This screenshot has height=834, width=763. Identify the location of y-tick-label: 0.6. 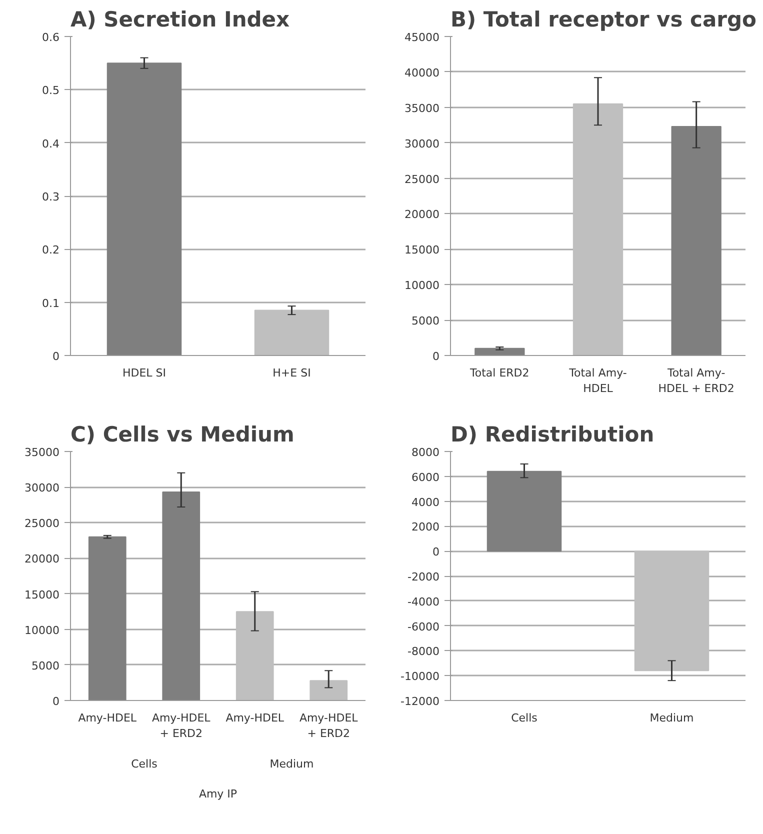
(51, 37).